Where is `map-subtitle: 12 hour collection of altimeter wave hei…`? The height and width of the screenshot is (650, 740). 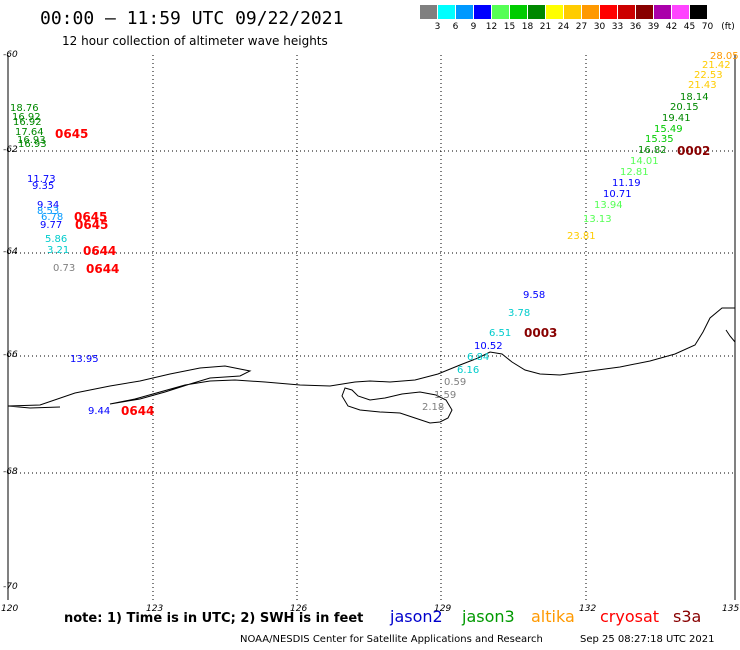 map-subtitle: 12 hour collection of altimeter wave hei… is located at coordinates (195, 41).